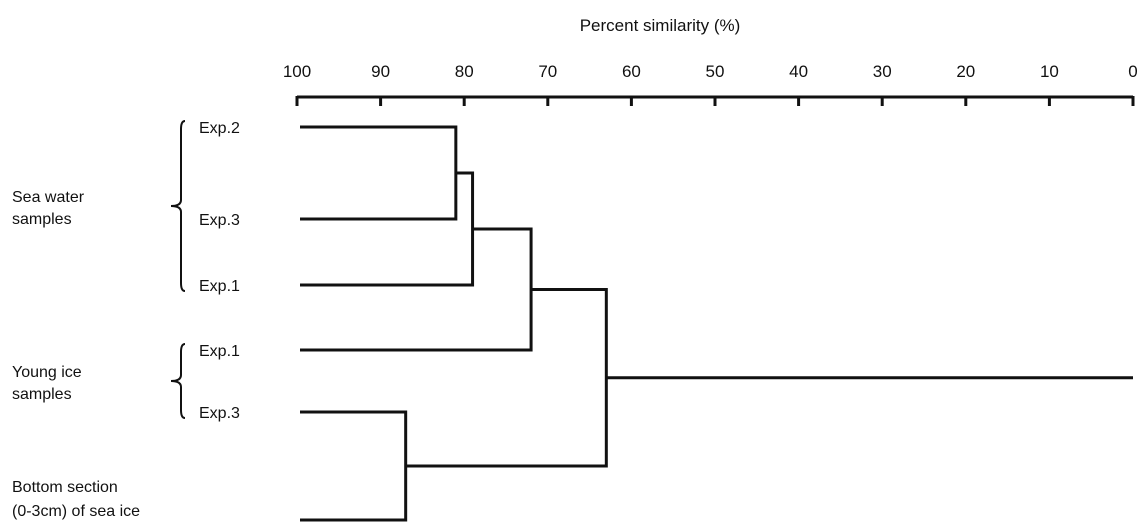 This screenshot has width=1137, height=527. Describe the element at coordinates (1049, 71) in the screenshot. I see `x-tick-label: 10` at that location.